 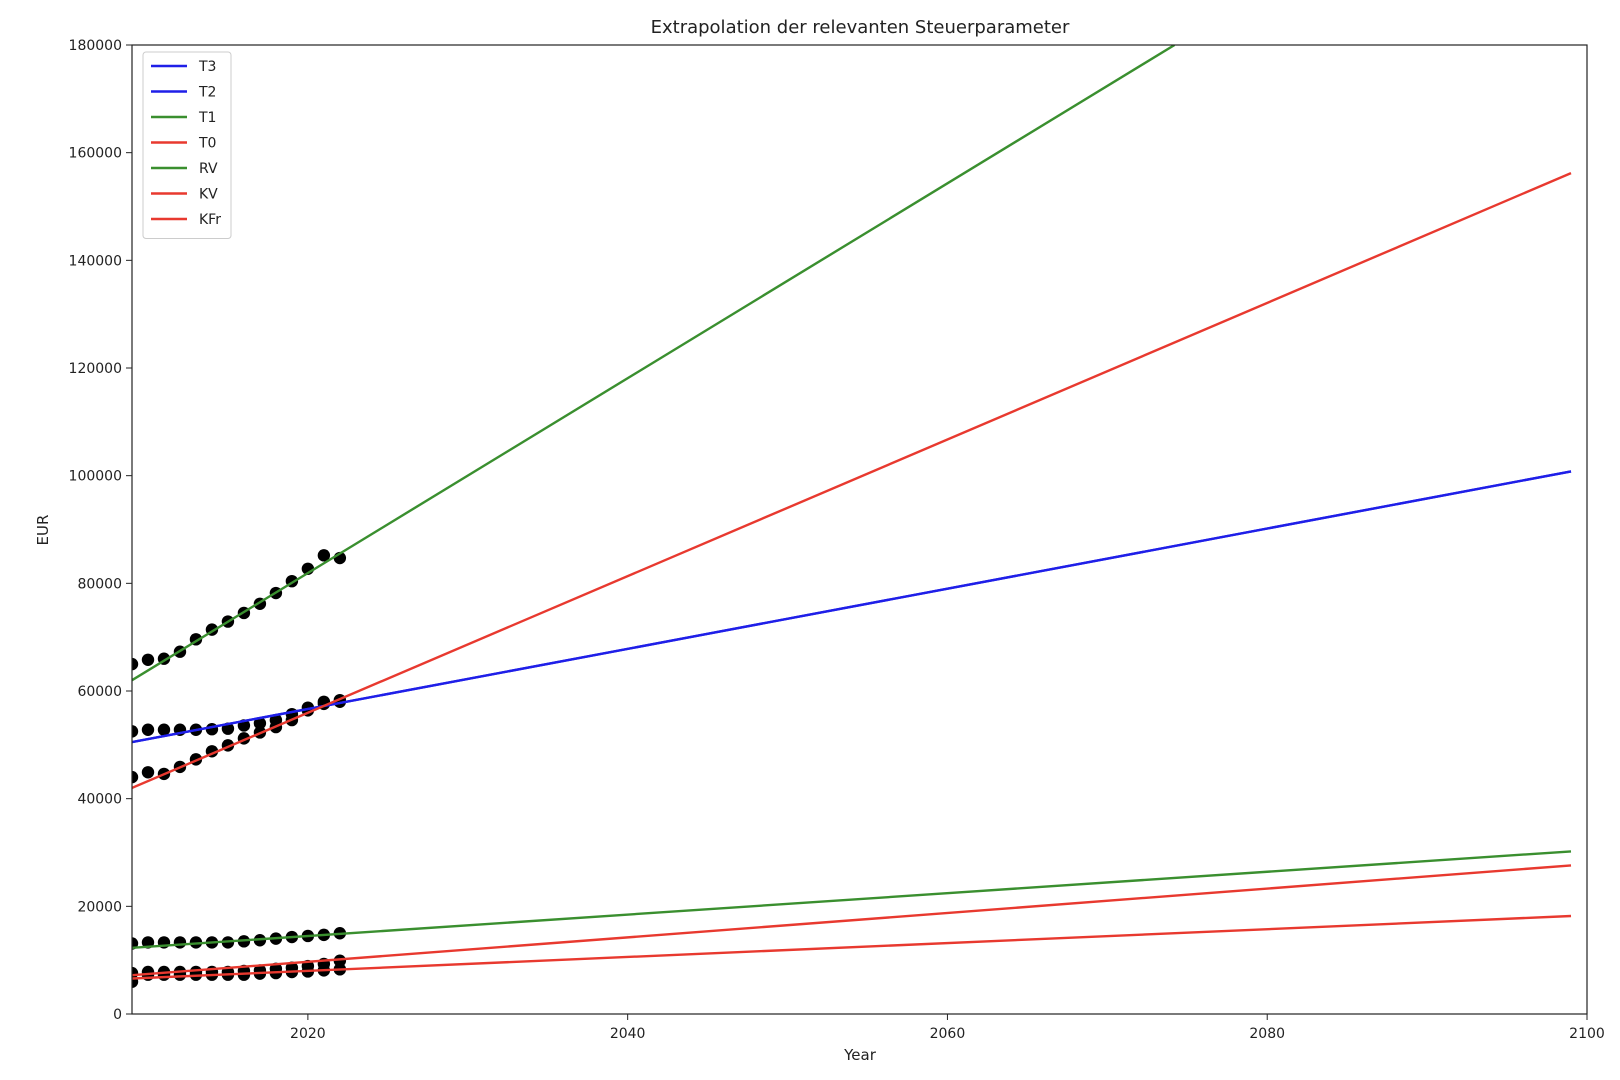 What do you see at coordinates (43, 530) in the screenshot?
I see `y-axis-label: EUR` at bounding box center [43, 530].